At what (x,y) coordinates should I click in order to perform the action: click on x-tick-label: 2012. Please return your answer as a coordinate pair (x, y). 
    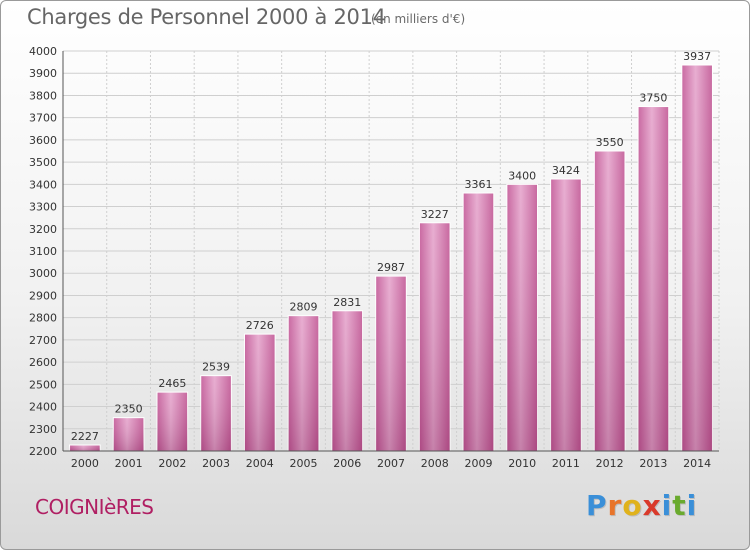
    Looking at the image, I should click on (610, 463).